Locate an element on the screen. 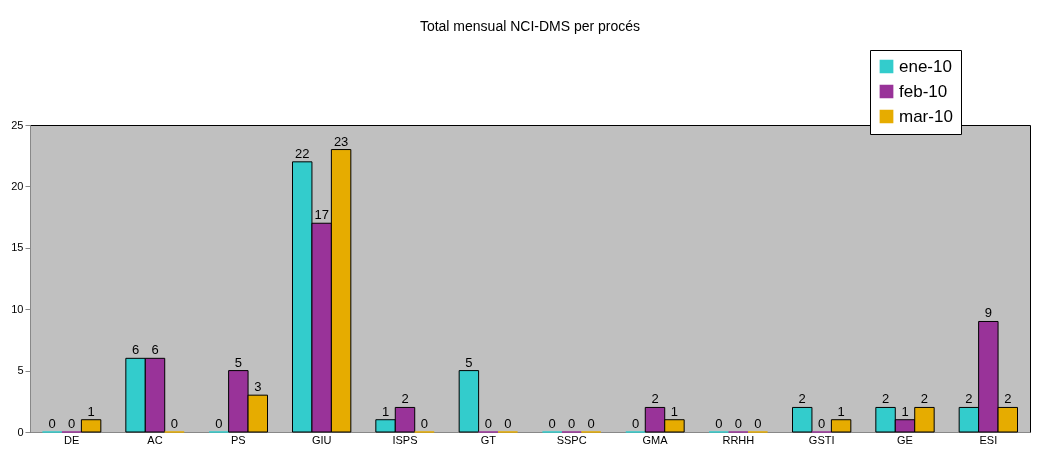 Image resolution: width=1048 pixels, height=464 pixels. x-tick-label: GSTI is located at coordinates (821, 439).